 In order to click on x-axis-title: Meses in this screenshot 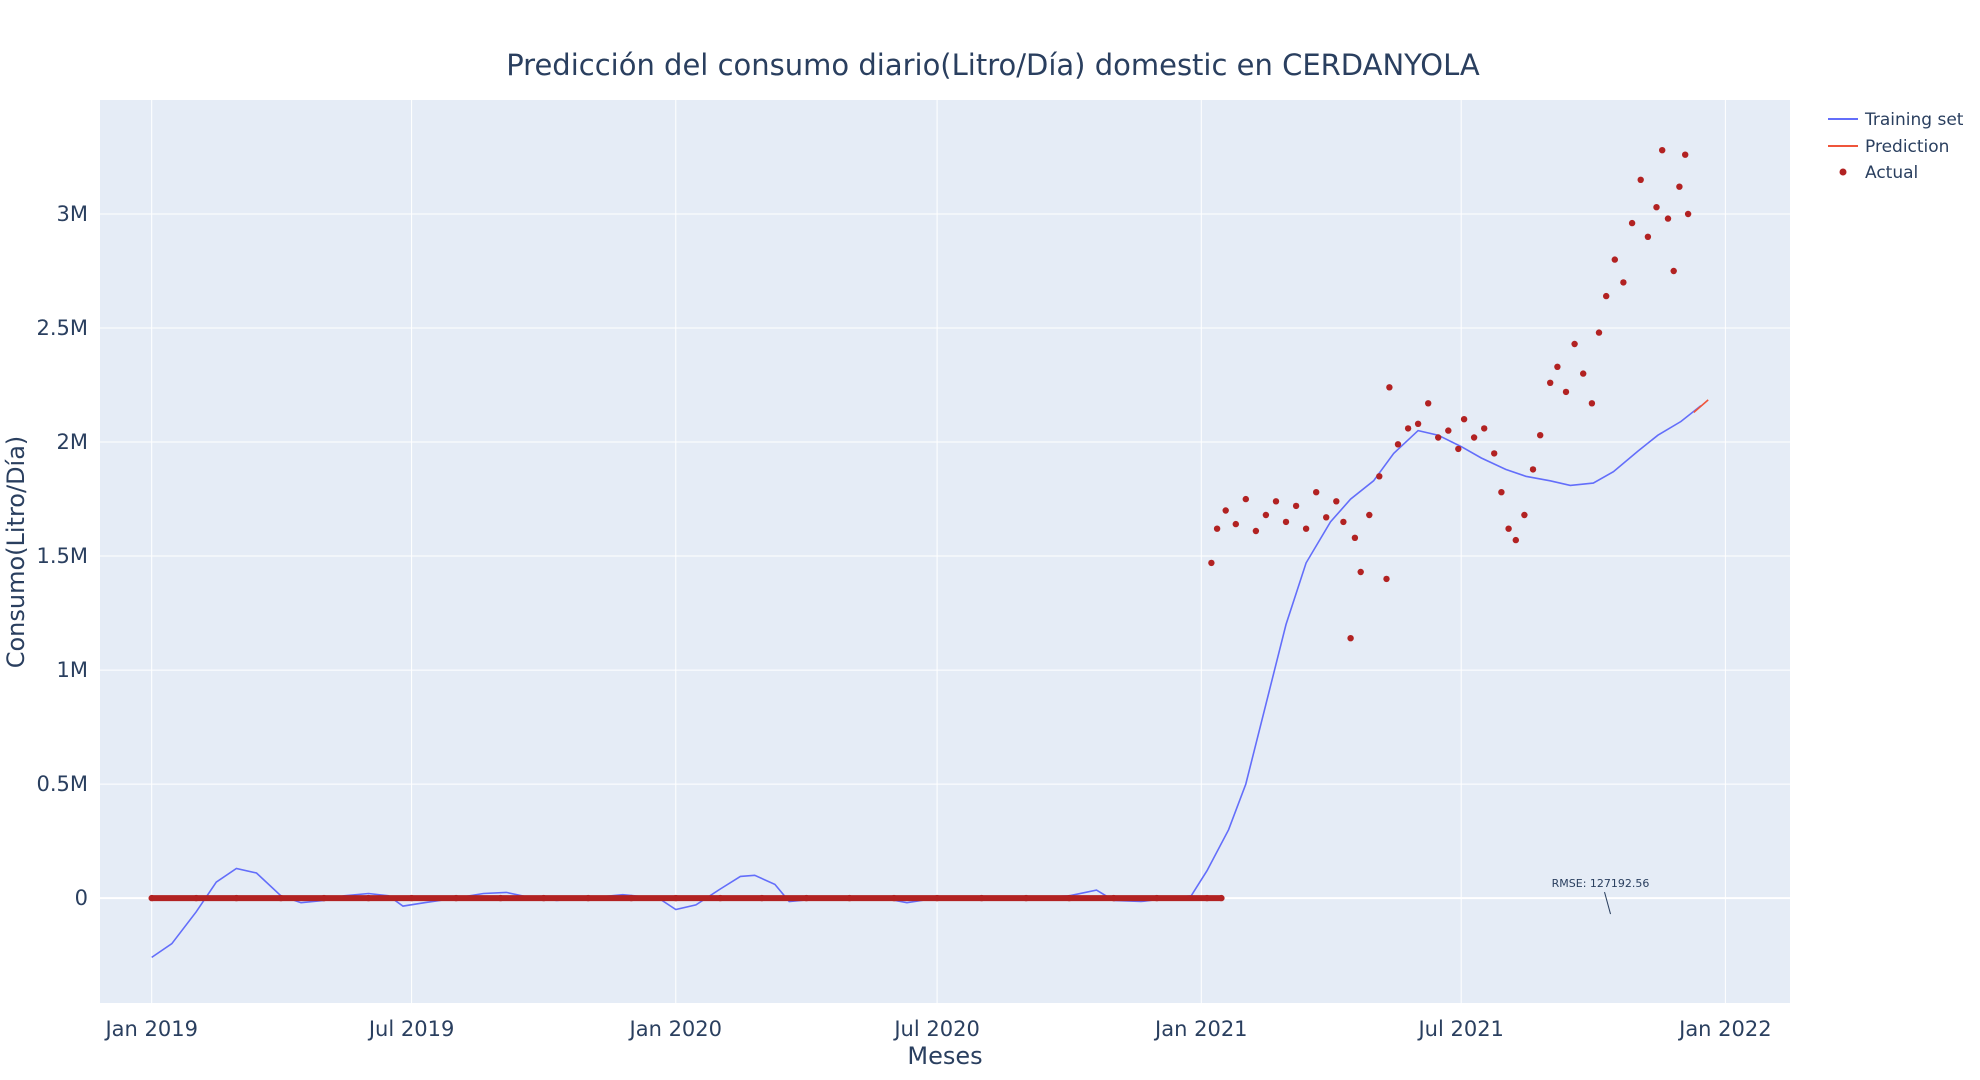, I will do `click(944, 1056)`.